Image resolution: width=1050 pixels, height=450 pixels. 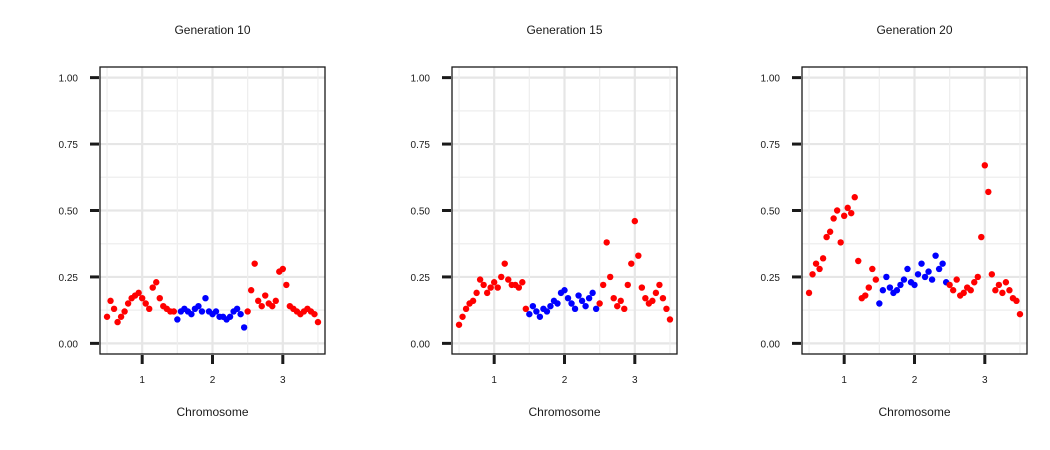 I want to click on x-tick-label: 2, so click(x=565, y=380).